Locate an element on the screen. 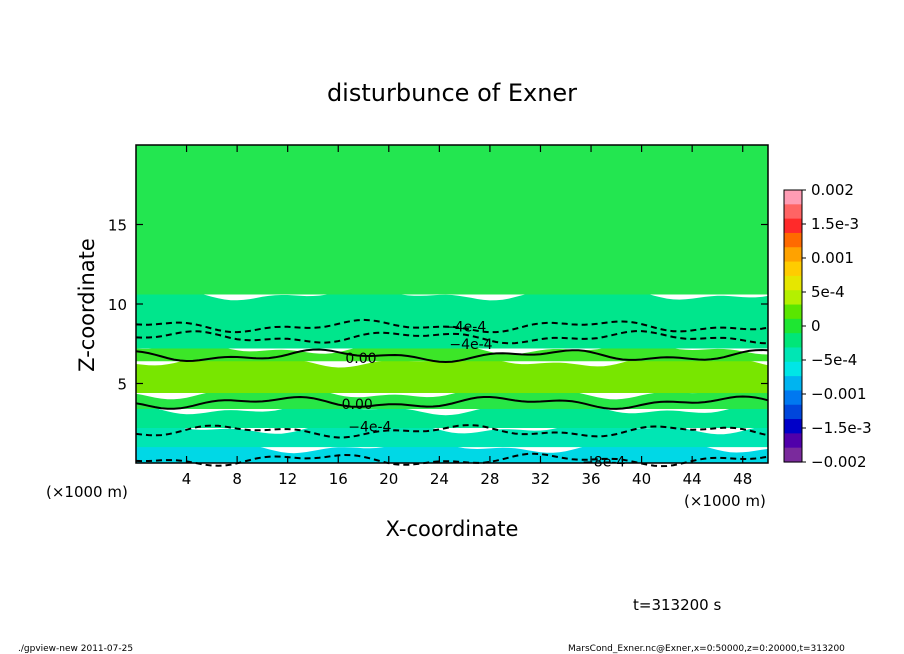  y-axis-label: Z-coordinate is located at coordinates (87, 305).